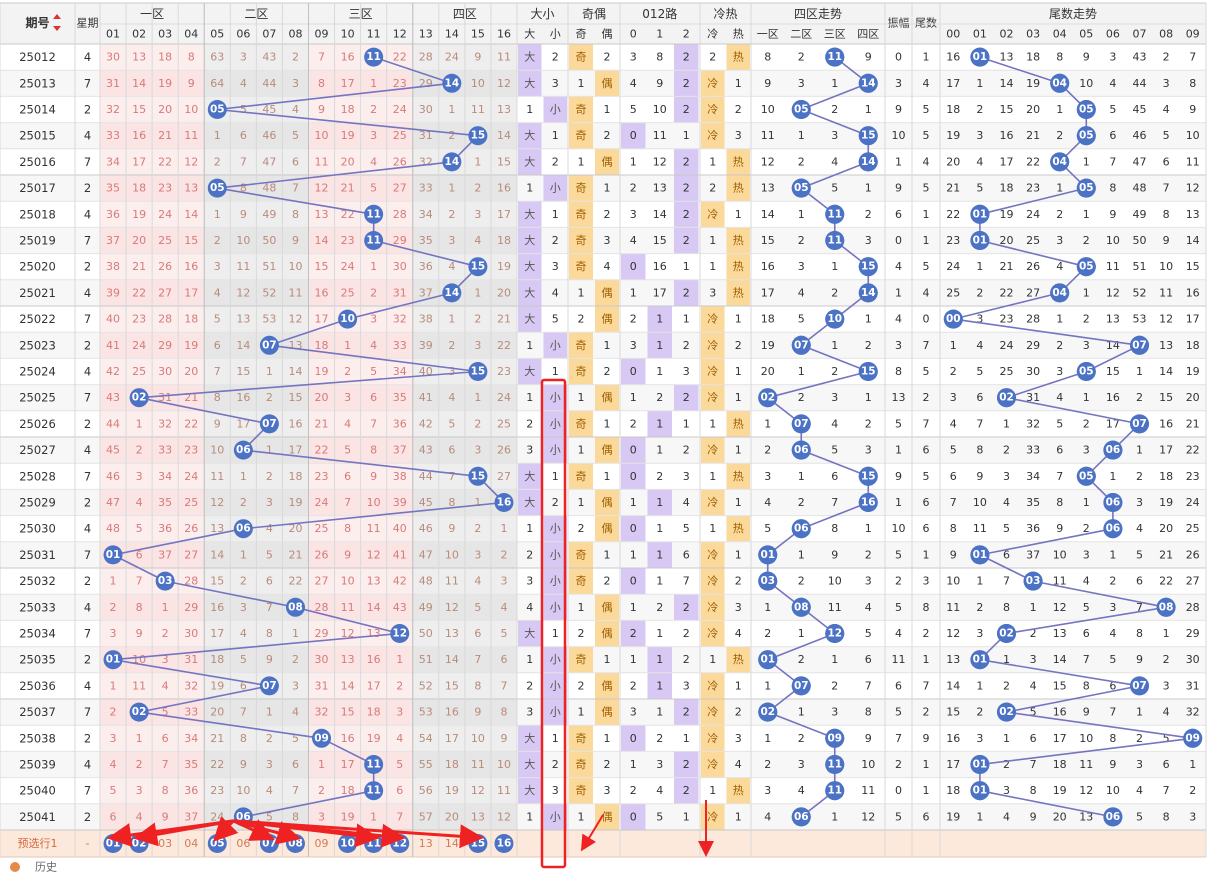  I want to click on jo-mark-bg, so click(607, 83).